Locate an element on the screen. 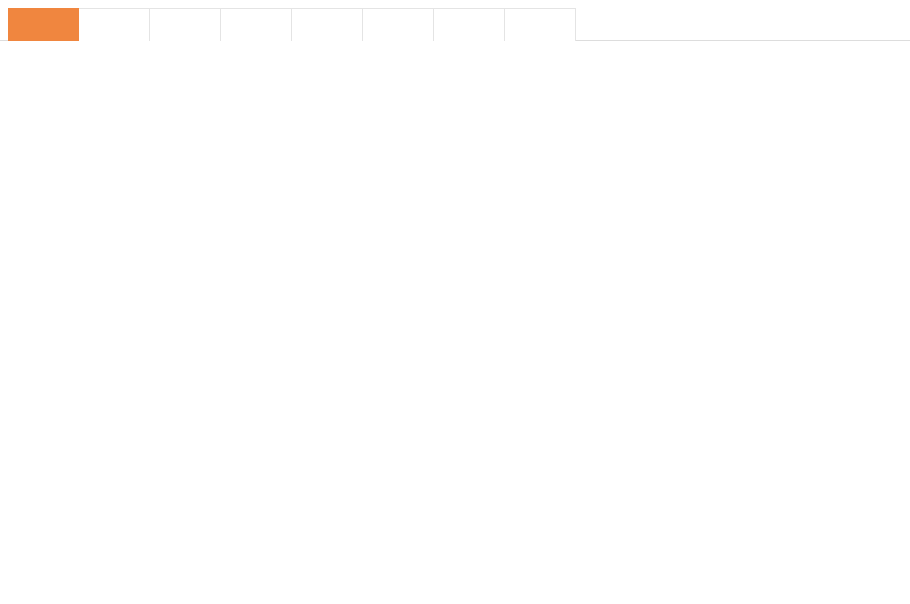 The image size is (910, 604). ohlc-legend is located at coordinates (38, 55).